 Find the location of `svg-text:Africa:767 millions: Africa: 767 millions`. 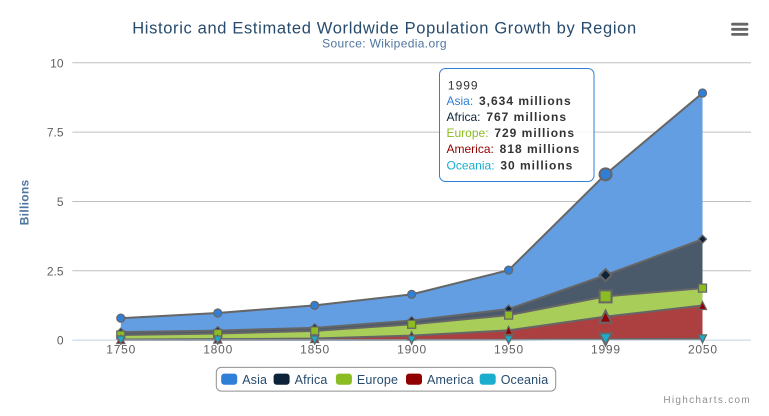

svg-text:Africa:767 millions: Africa: 767 millions is located at coordinates (507, 117).